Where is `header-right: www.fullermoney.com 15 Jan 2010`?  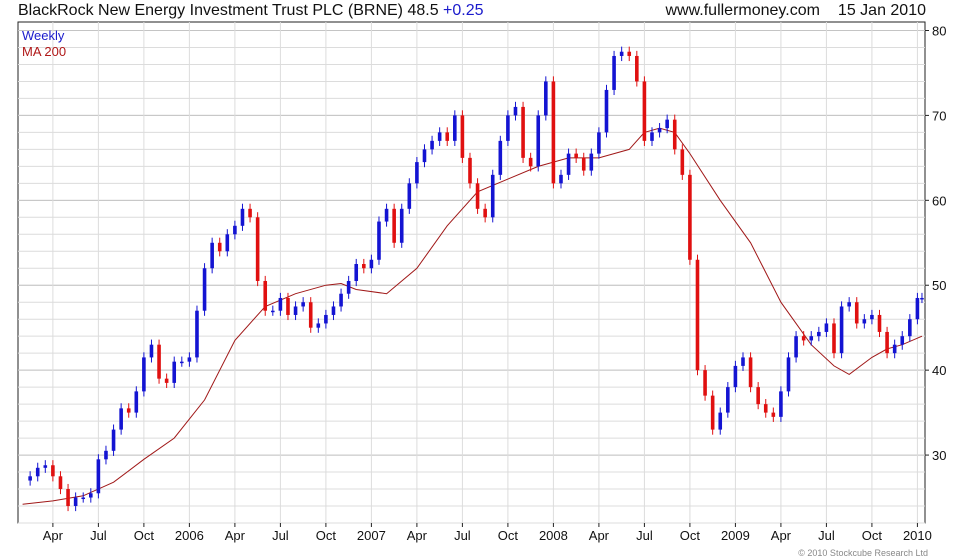
header-right: www.fullermoney.com 15 Jan 2010 is located at coordinates (796, 11).